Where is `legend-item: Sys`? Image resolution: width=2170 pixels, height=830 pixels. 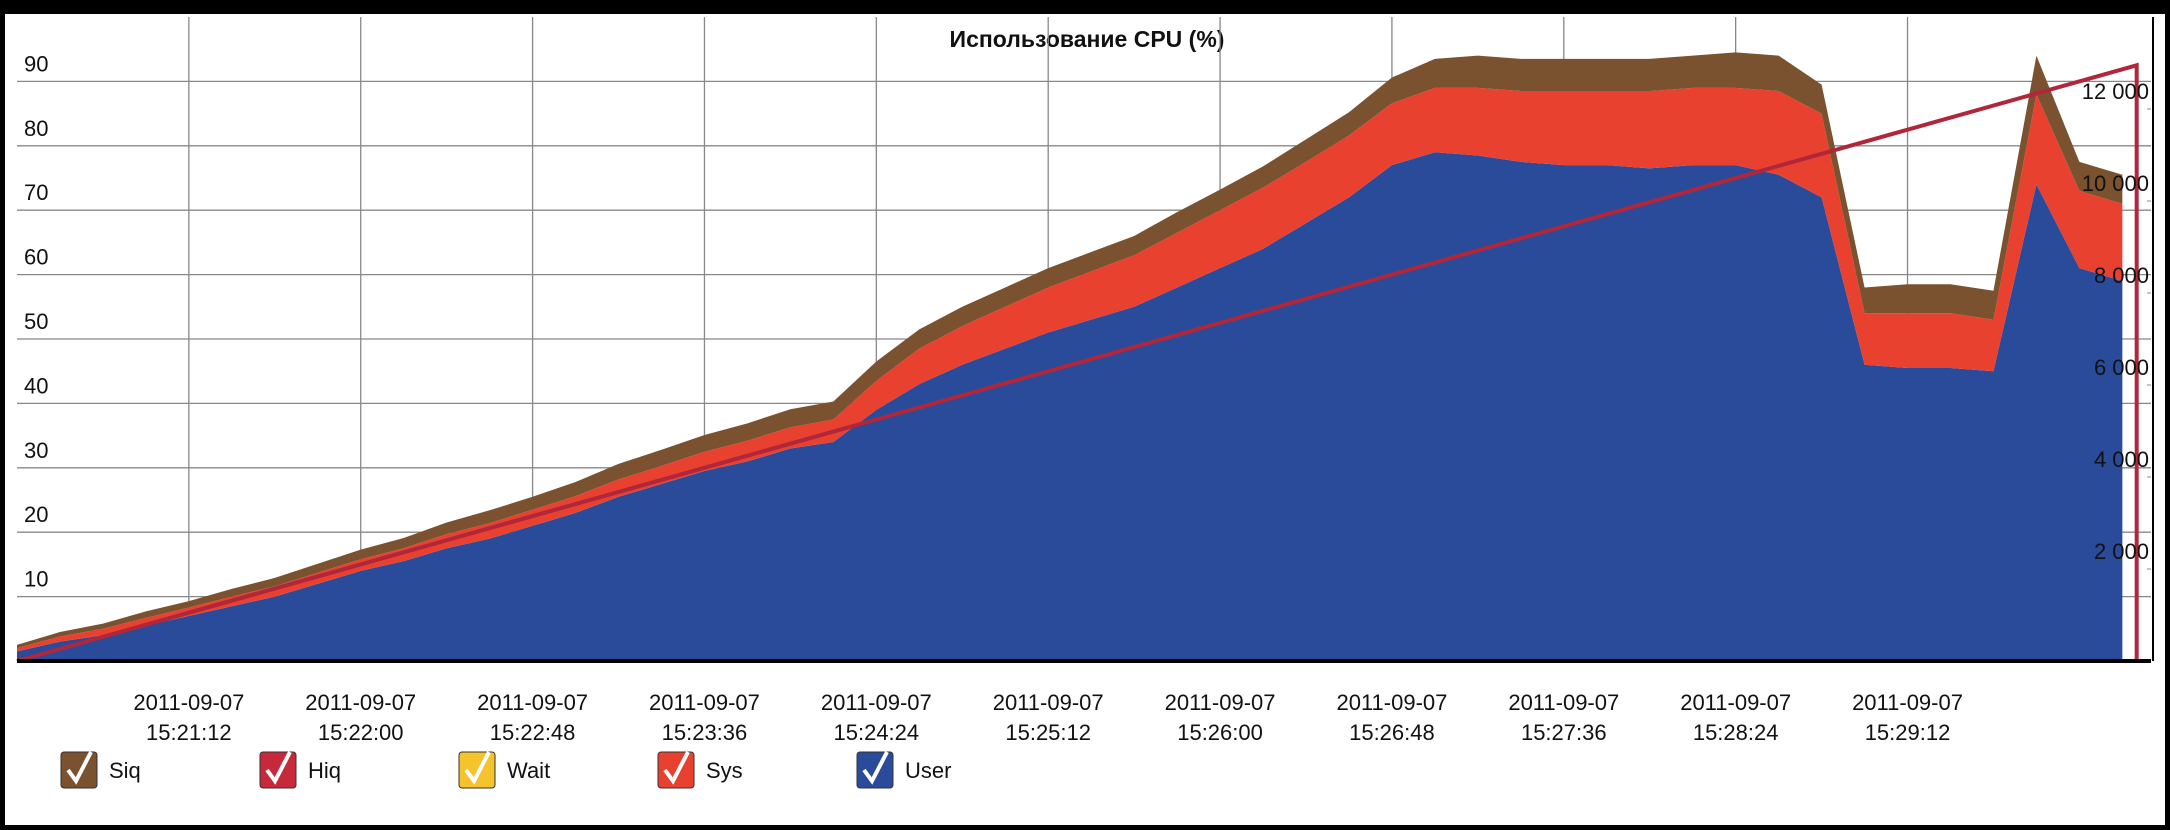
legend-item: Sys is located at coordinates (700, 770).